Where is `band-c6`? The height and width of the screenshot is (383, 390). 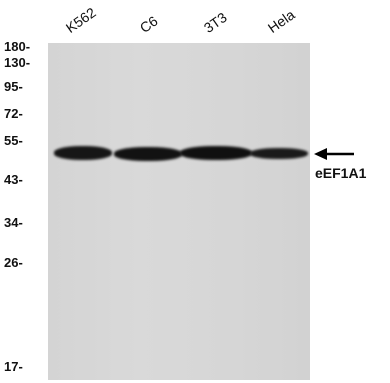 band-c6 is located at coordinates (148, 154).